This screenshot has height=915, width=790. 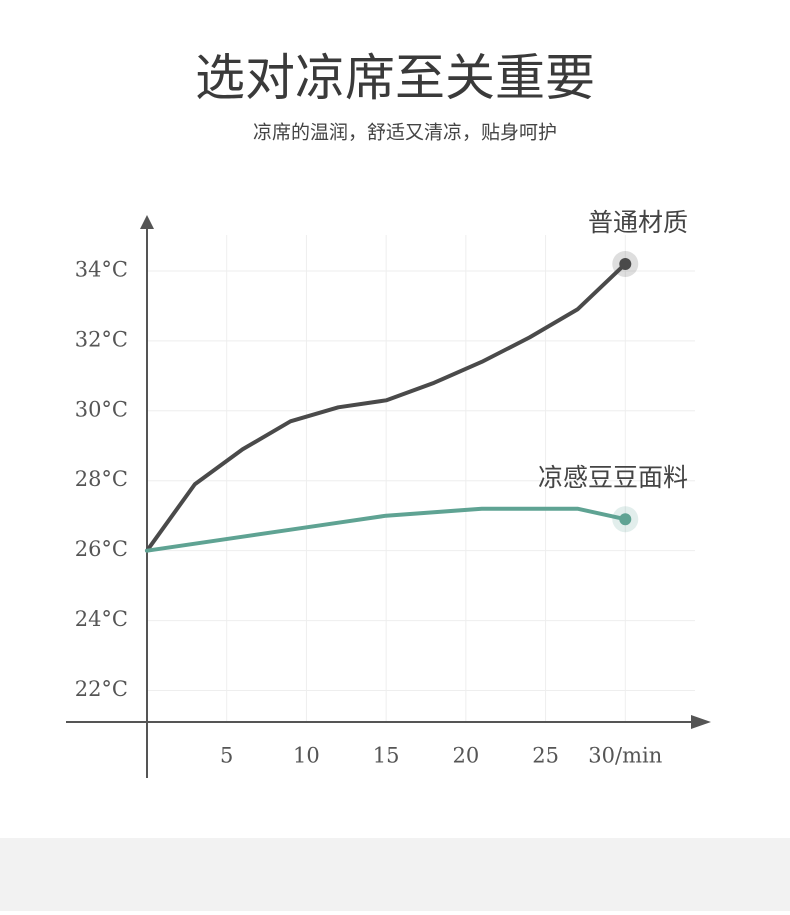 I want to click on y-tick-label: 30°C, so click(x=101, y=409).